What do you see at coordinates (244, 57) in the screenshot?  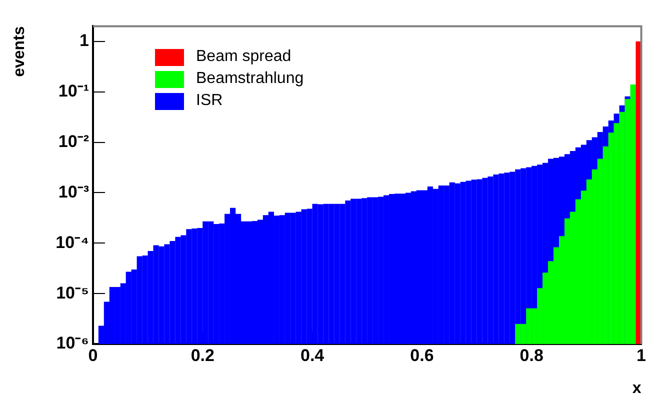 I see `legend-label: Beam spread` at bounding box center [244, 57].